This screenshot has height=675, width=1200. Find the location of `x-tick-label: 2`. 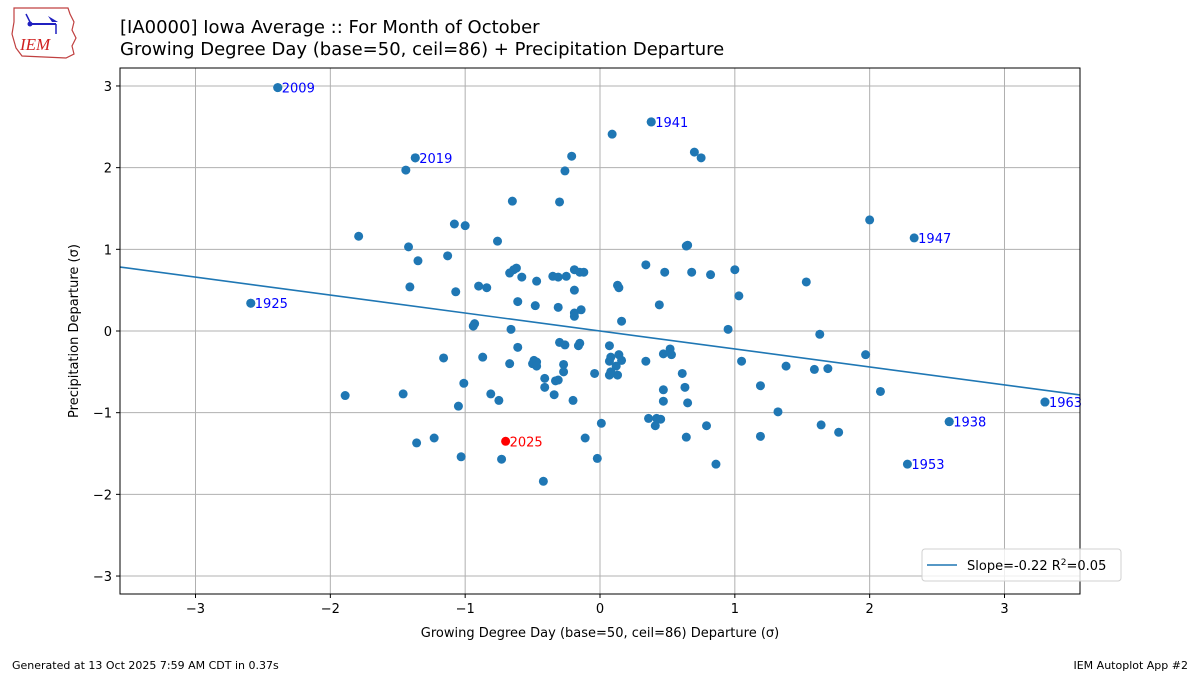

x-tick-label: 2 is located at coordinates (870, 609).